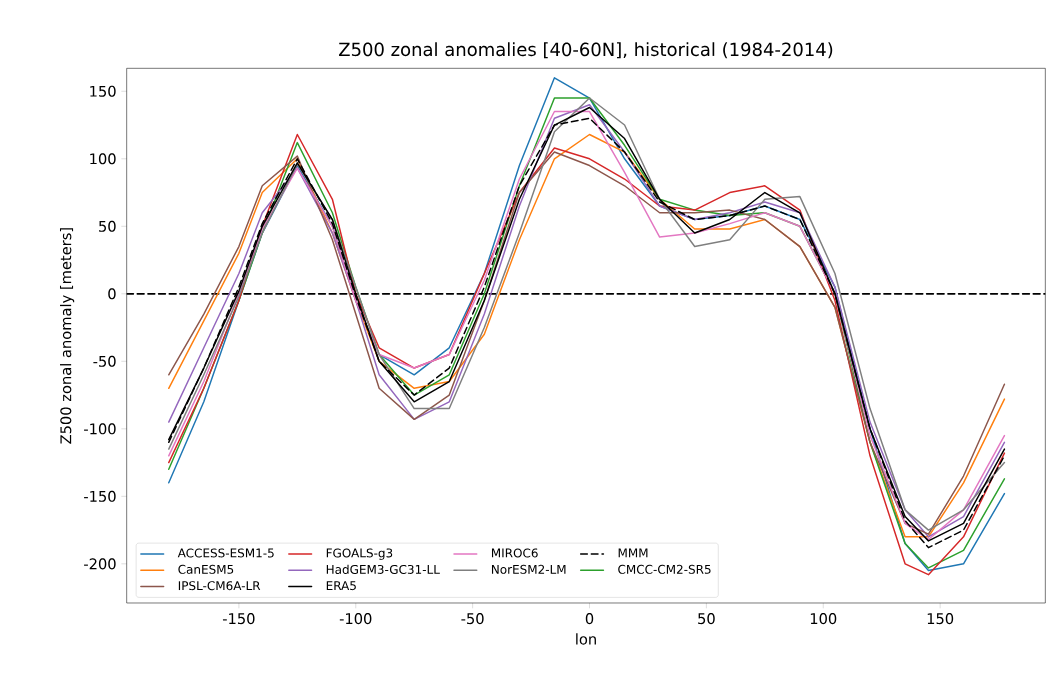 This screenshot has width=1048, height=673. What do you see at coordinates (67, 336) in the screenshot?
I see `y-axis-title: Z500 zonal anomaly [meters]` at bounding box center [67, 336].